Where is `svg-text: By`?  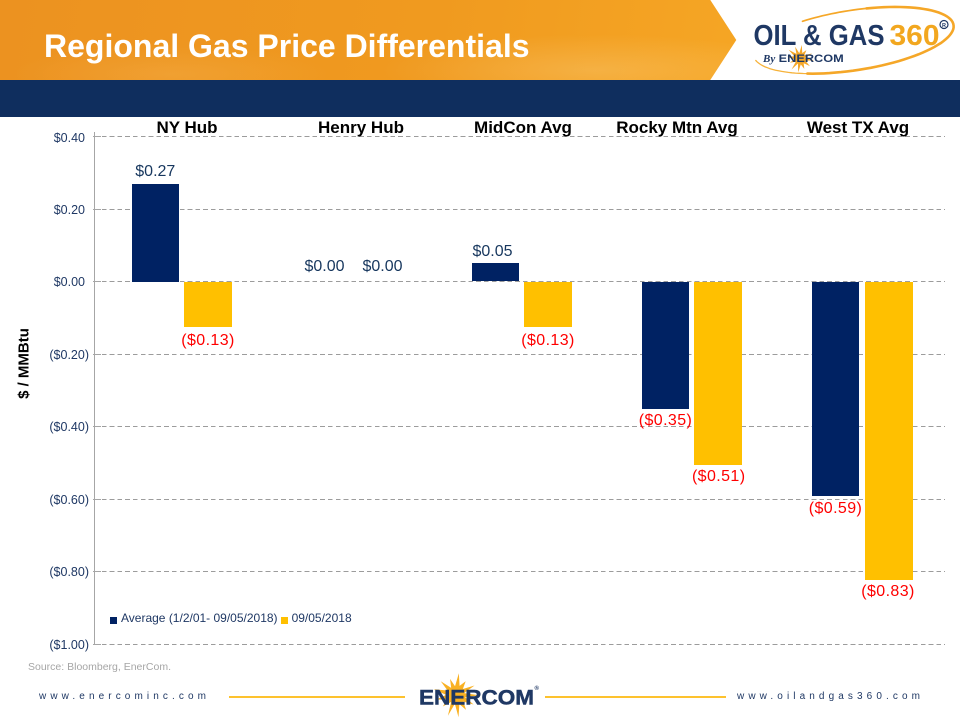
svg-text: By is located at coordinates (768, 59).